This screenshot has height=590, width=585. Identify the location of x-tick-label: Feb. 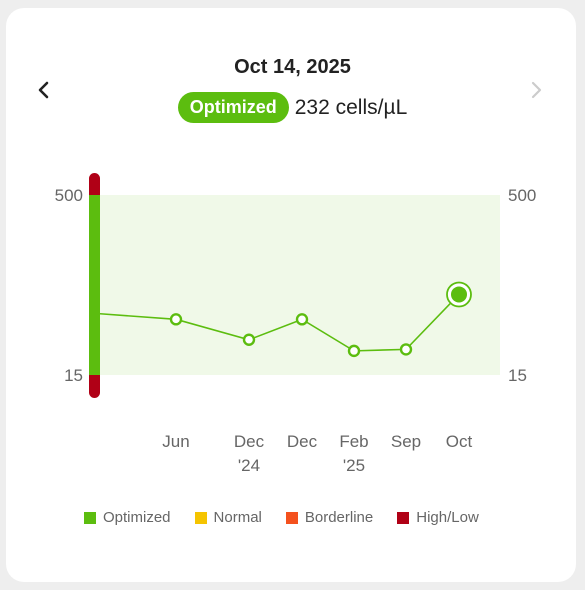
(353, 441).